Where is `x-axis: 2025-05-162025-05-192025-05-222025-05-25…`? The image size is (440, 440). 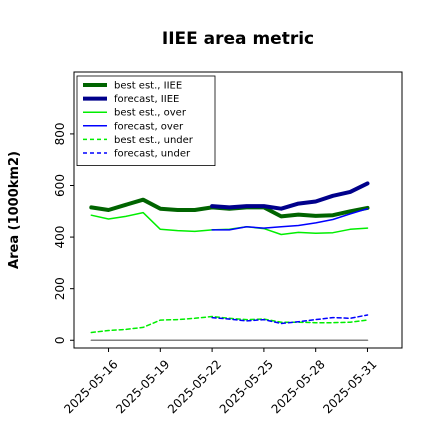 x-axis: 2025-05-162025-05-192025-05-222025-05-25… is located at coordinates (220, 382).